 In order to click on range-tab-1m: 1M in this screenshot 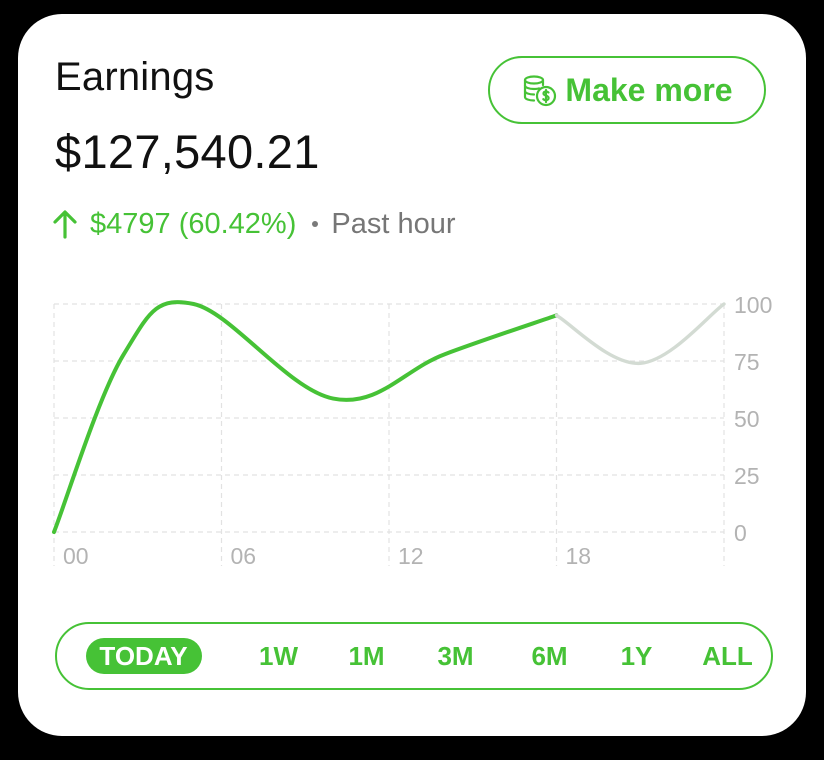, I will do `click(366, 656)`.